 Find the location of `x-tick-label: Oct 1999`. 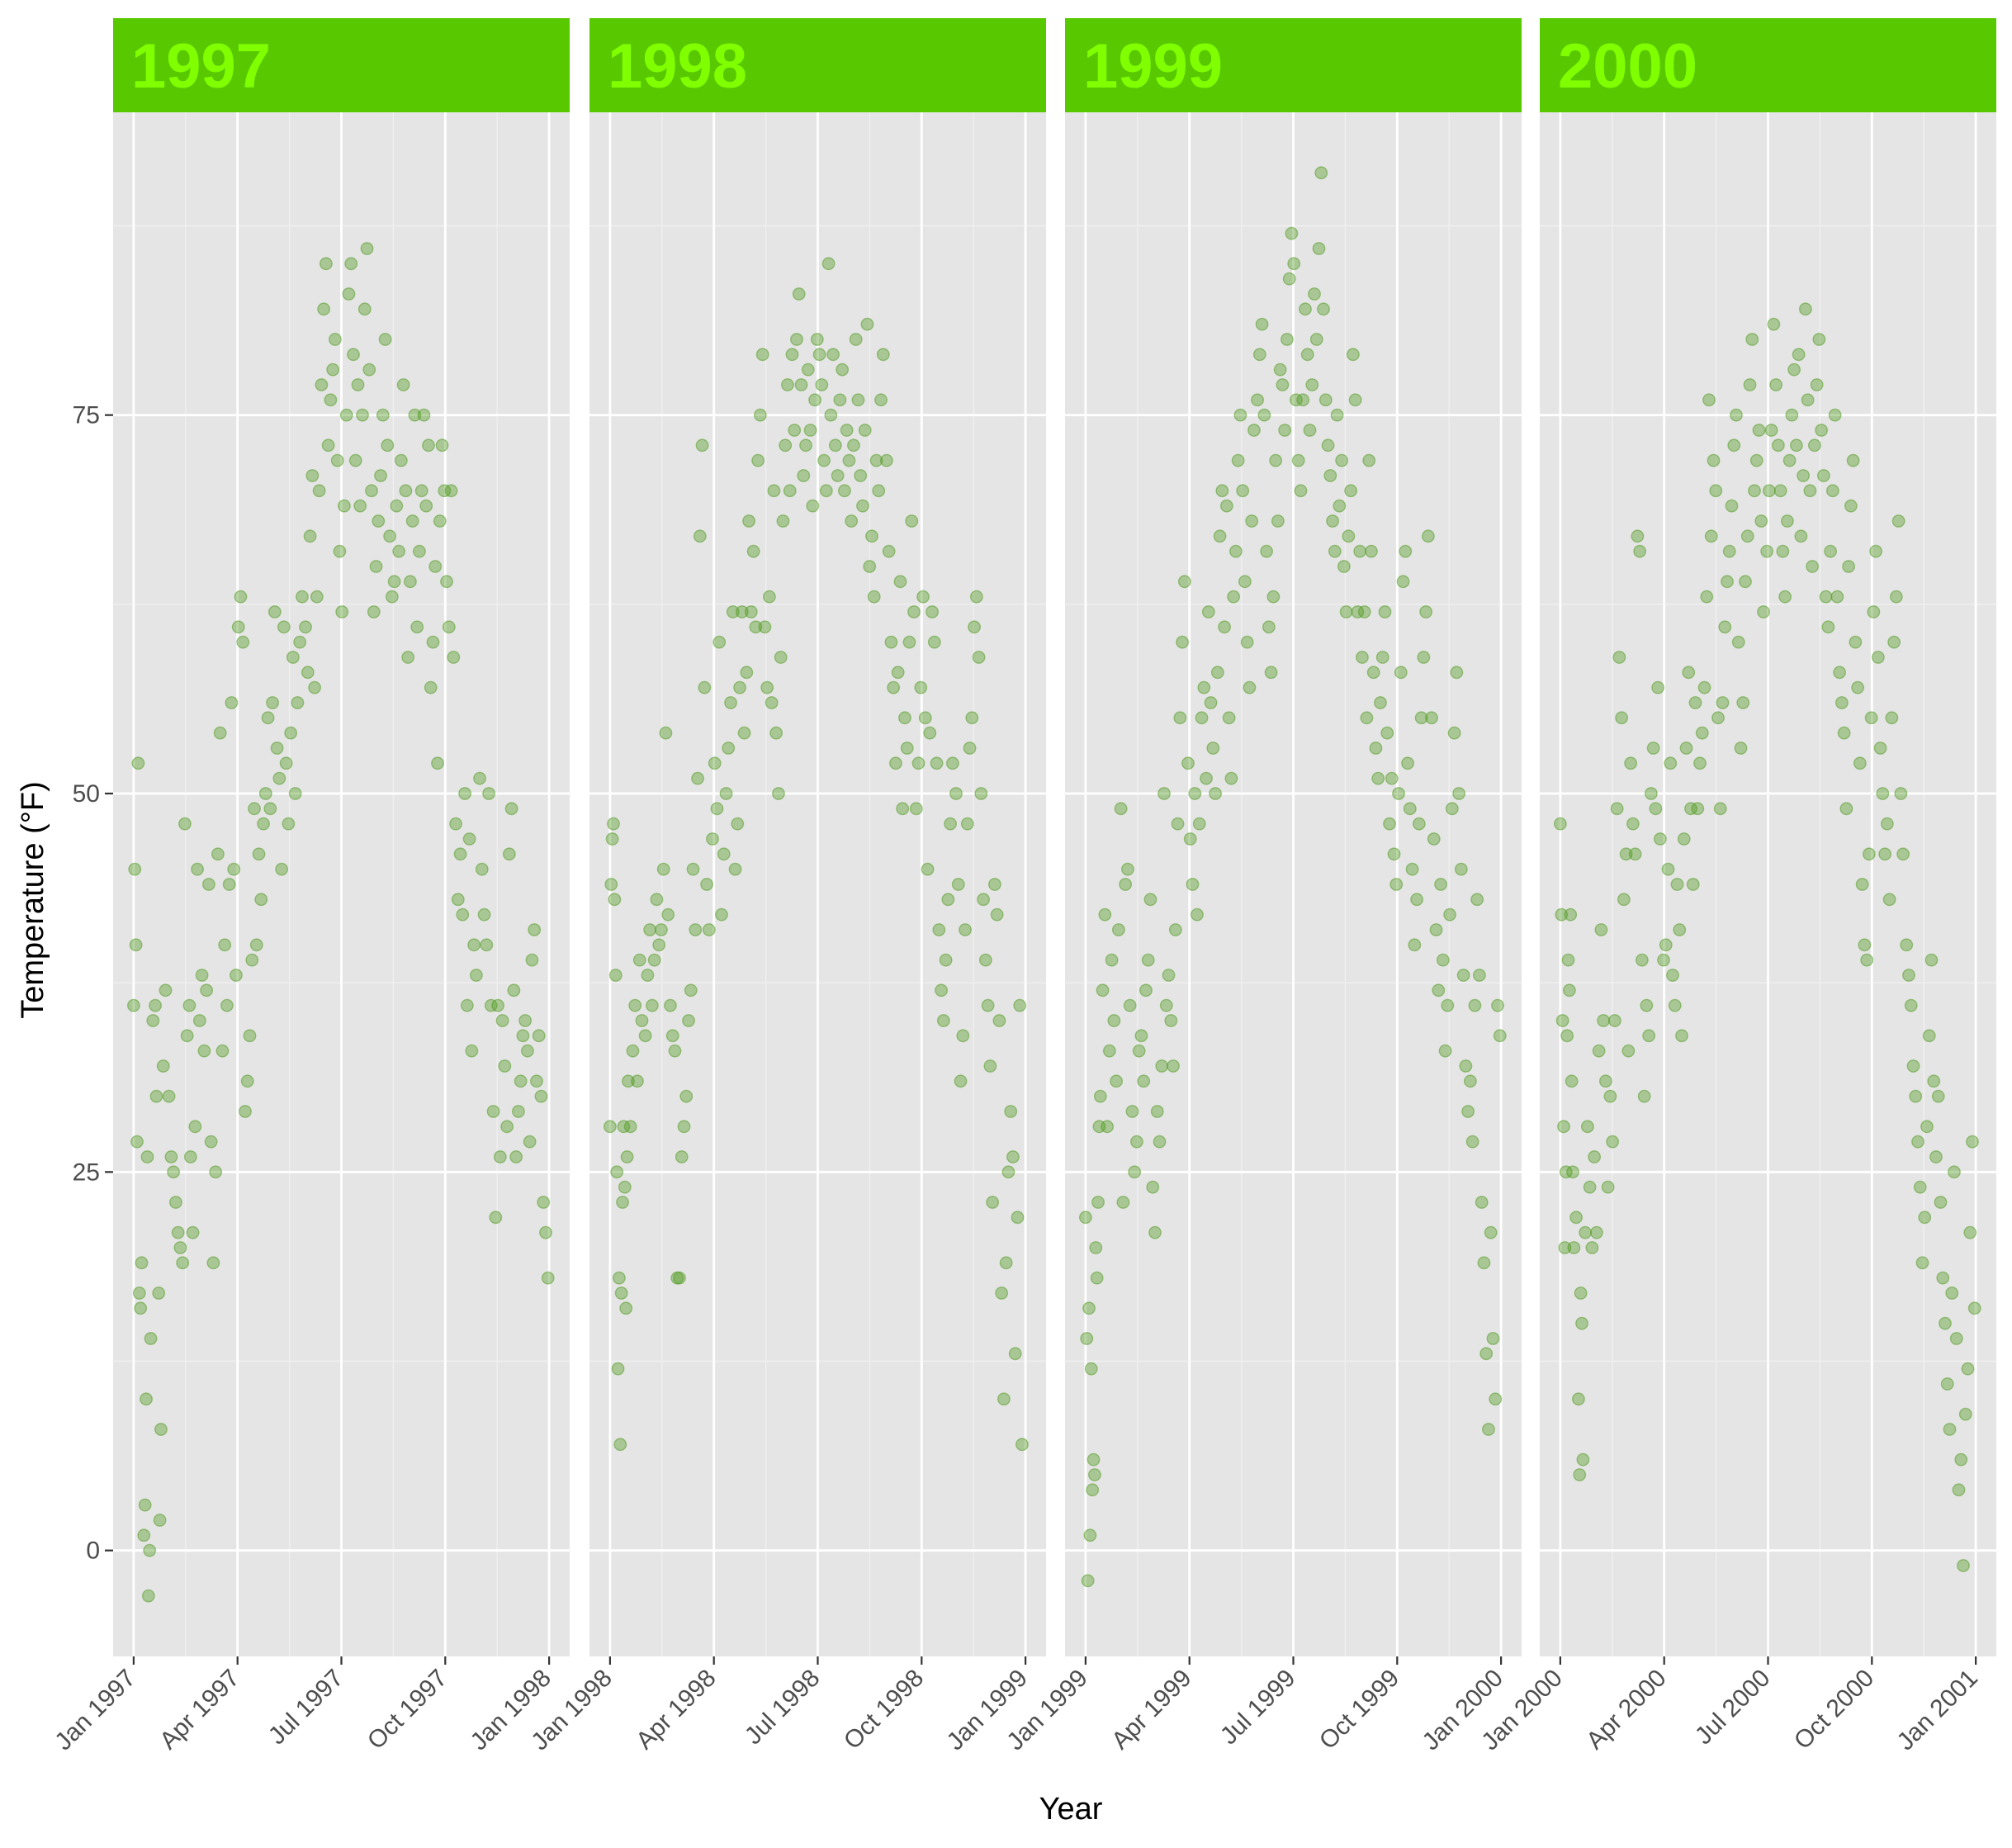

x-tick-label: Oct 1999 is located at coordinates (1359, 1710).